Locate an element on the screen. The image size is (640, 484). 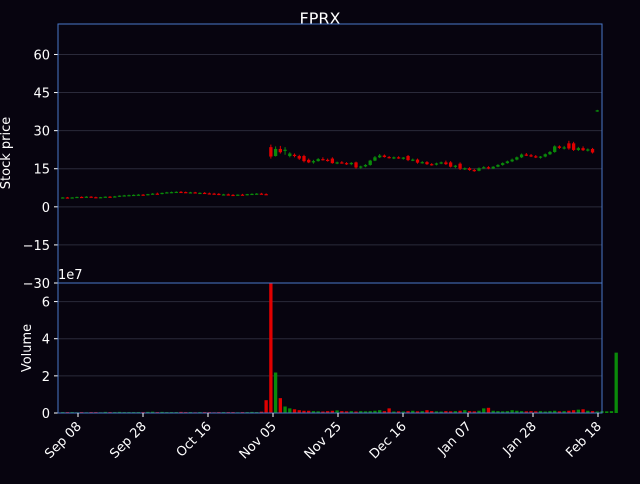
price-tick-label: 45 is located at coordinates (41, 94).